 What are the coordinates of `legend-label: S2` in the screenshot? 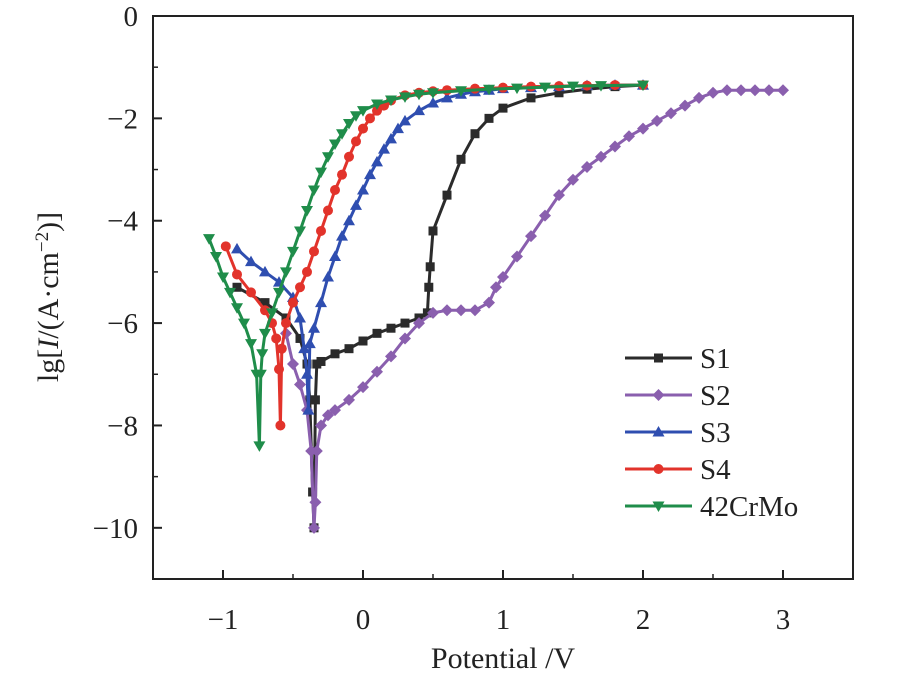 It's located at (715, 396).